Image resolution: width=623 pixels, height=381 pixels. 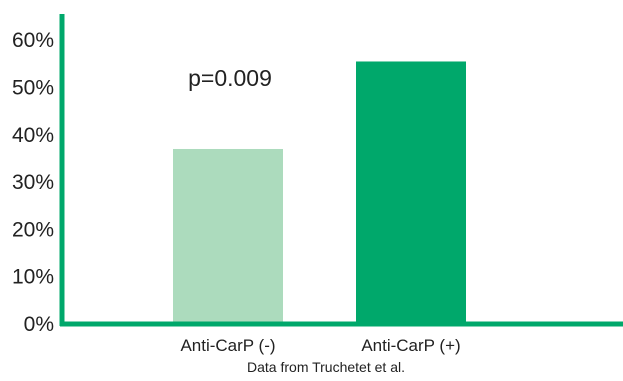 What do you see at coordinates (33, 277) in the screenshot?
I see `y-tick-label: 10%` at bounding box center [33, 277].